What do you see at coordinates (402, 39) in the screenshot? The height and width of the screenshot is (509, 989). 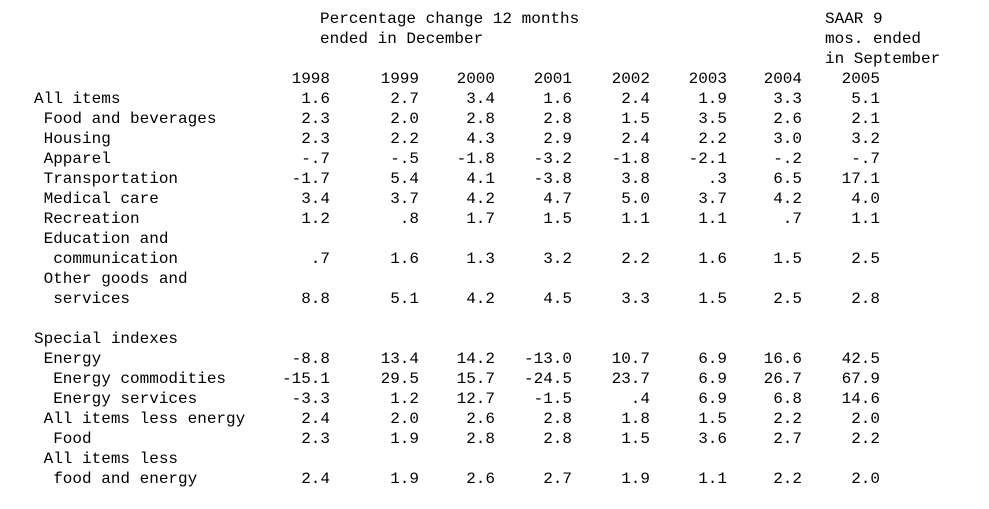 I see `group-header-line2: ended in December` at bounding box center [402, 39].